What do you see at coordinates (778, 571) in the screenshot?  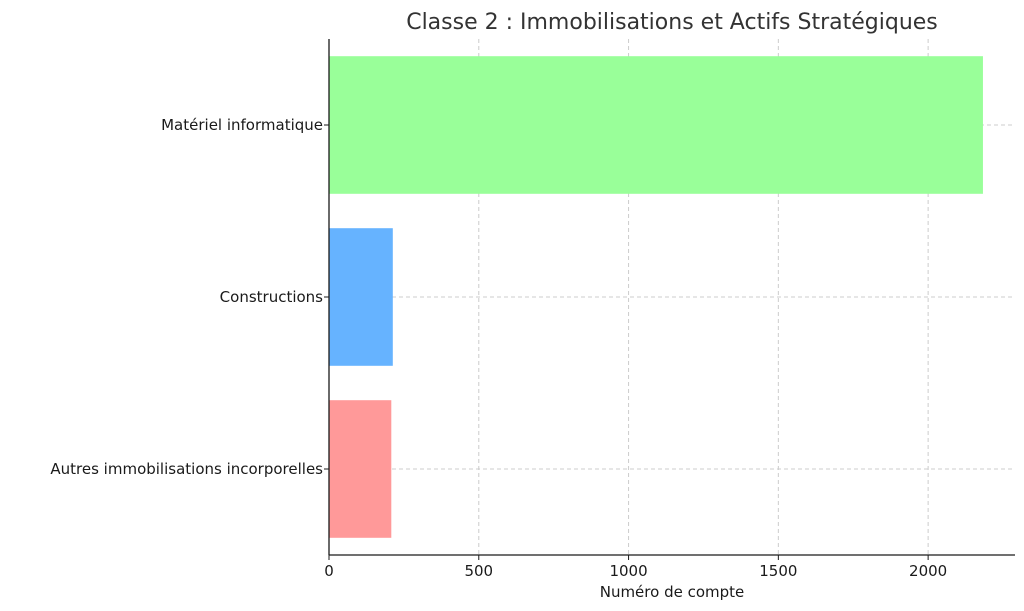 I see `x-tick-label: 1500` at bounding box center [778, 571].